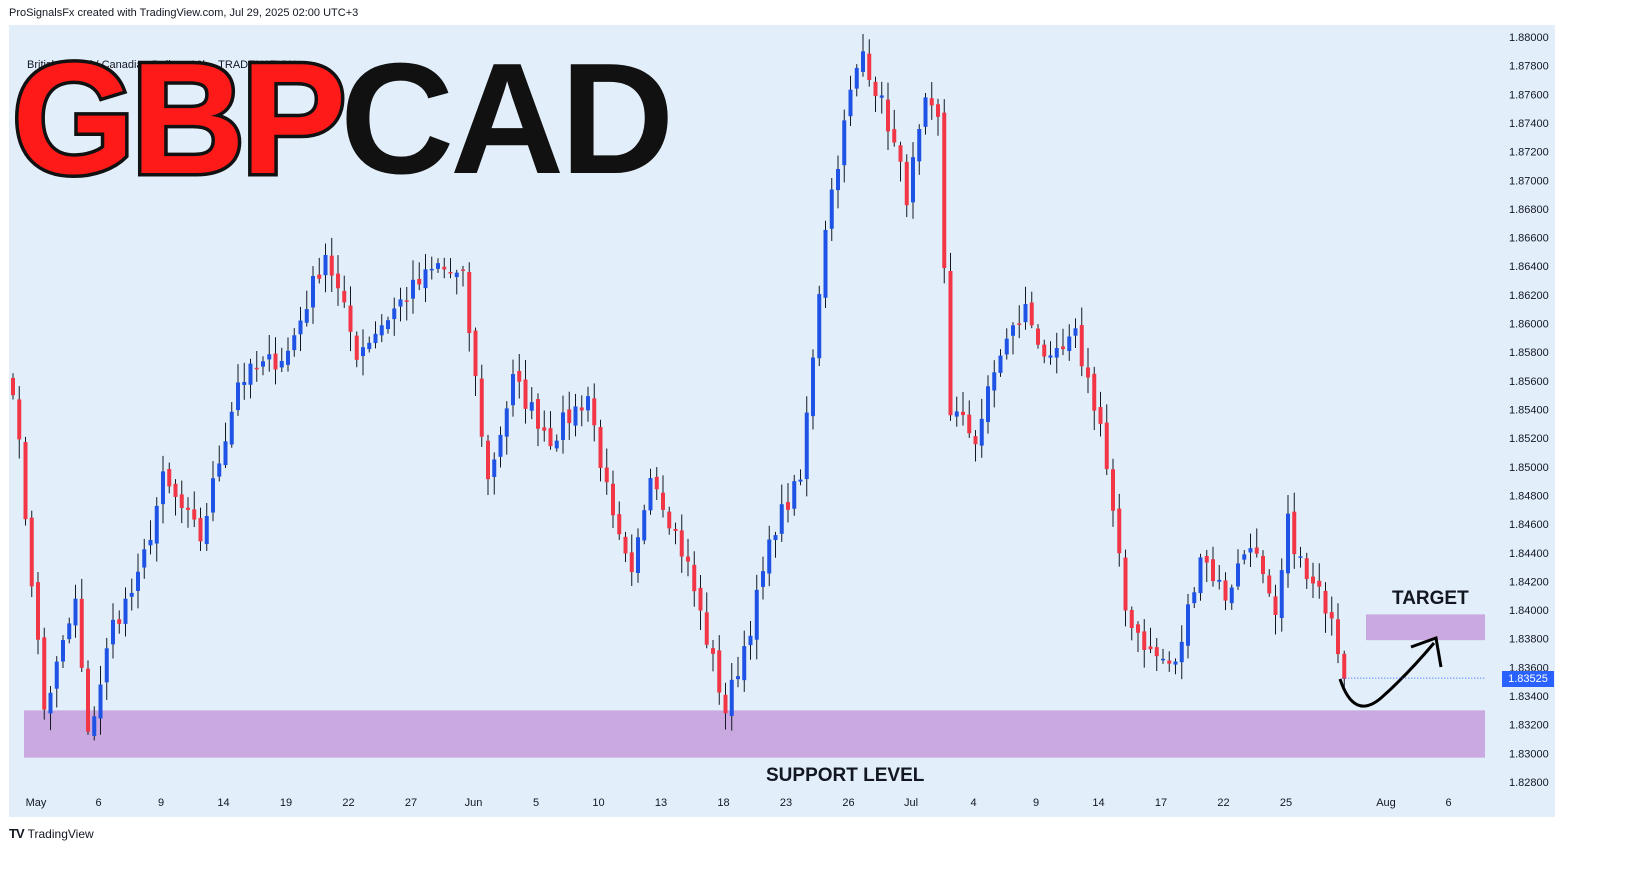 The height and width of the screenshot is (891, 1643). I want to click on x-tick-label: 6, so click(1448, 803).